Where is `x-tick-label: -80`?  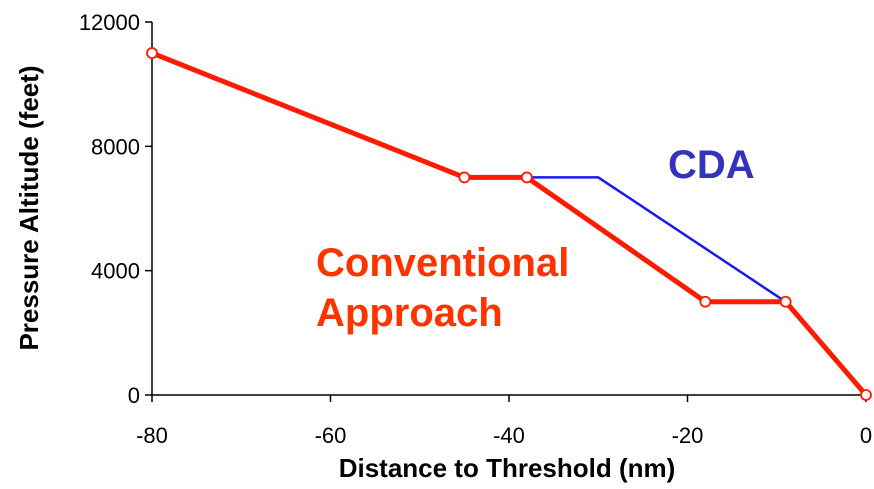 x-tick-label: -80 is located at coordinates (152, 435).